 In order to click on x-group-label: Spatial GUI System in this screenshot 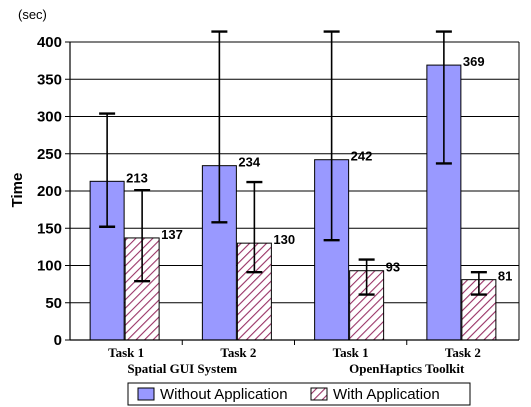, I will do `click(182, 368)`.